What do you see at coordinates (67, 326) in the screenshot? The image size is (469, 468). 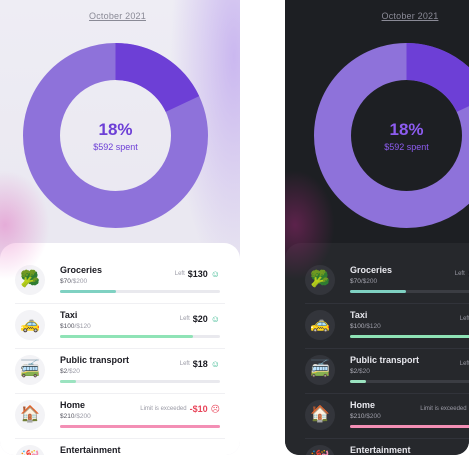 I see `spent-value: $100` at bounding box center [67, 326].